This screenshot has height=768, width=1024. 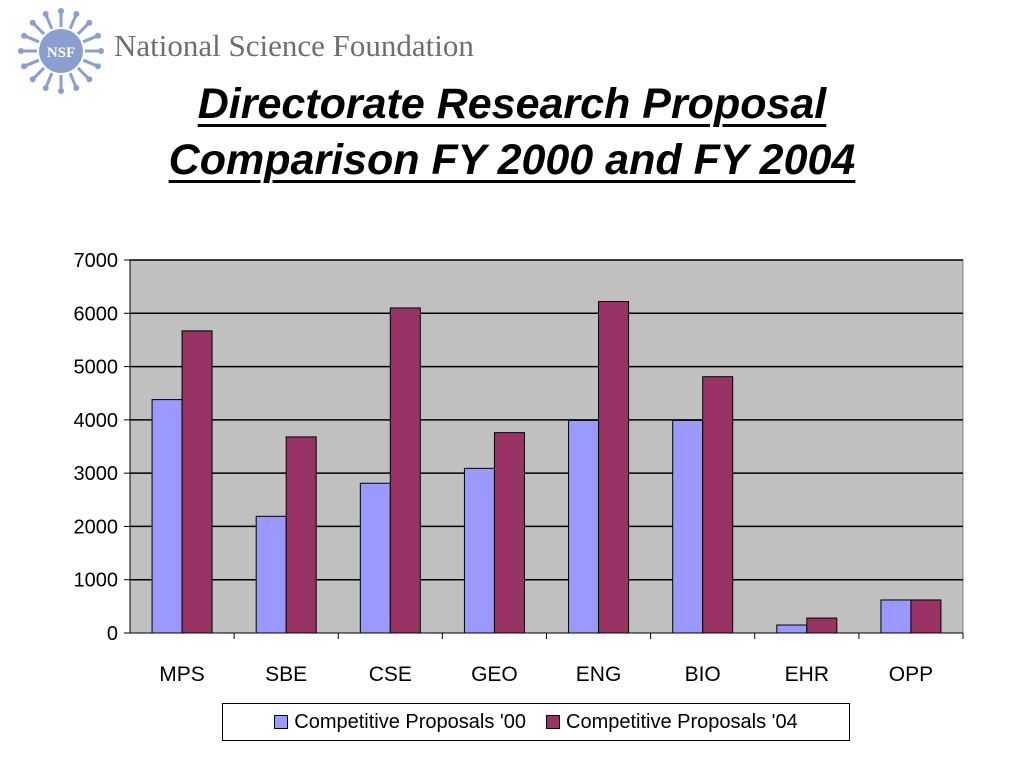 What do you see at coordinates (494, 674) in the screenshot?
I see `x-tick-label: GEO` at bounding box center [494, 674].